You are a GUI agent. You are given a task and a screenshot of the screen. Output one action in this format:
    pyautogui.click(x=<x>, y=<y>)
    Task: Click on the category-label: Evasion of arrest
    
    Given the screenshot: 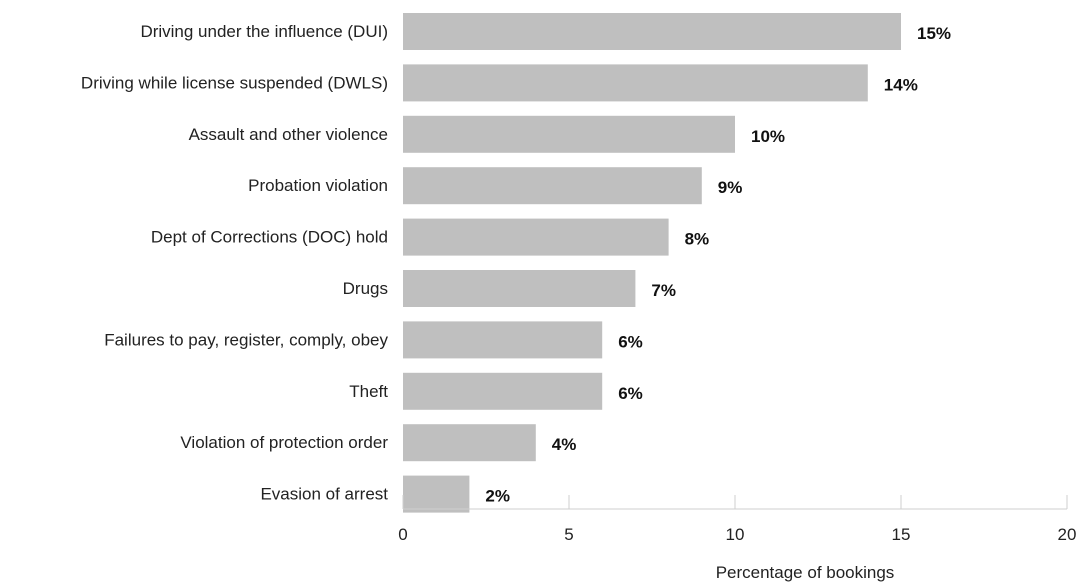 What is the action you would take?
    pyautogui.click(x=324, y=494)
    